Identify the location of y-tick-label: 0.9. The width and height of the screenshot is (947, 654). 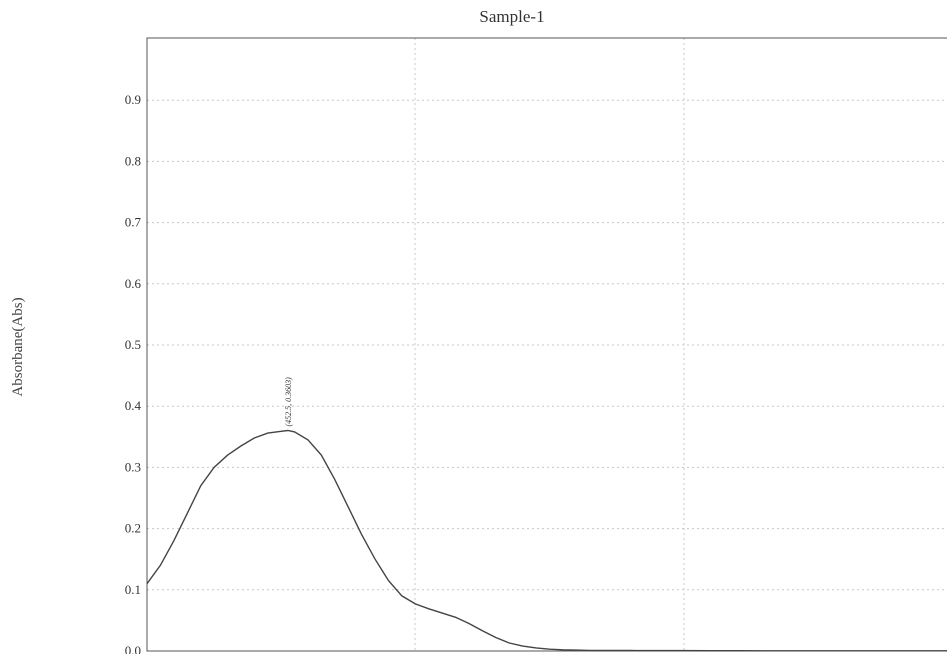
(133, 99).